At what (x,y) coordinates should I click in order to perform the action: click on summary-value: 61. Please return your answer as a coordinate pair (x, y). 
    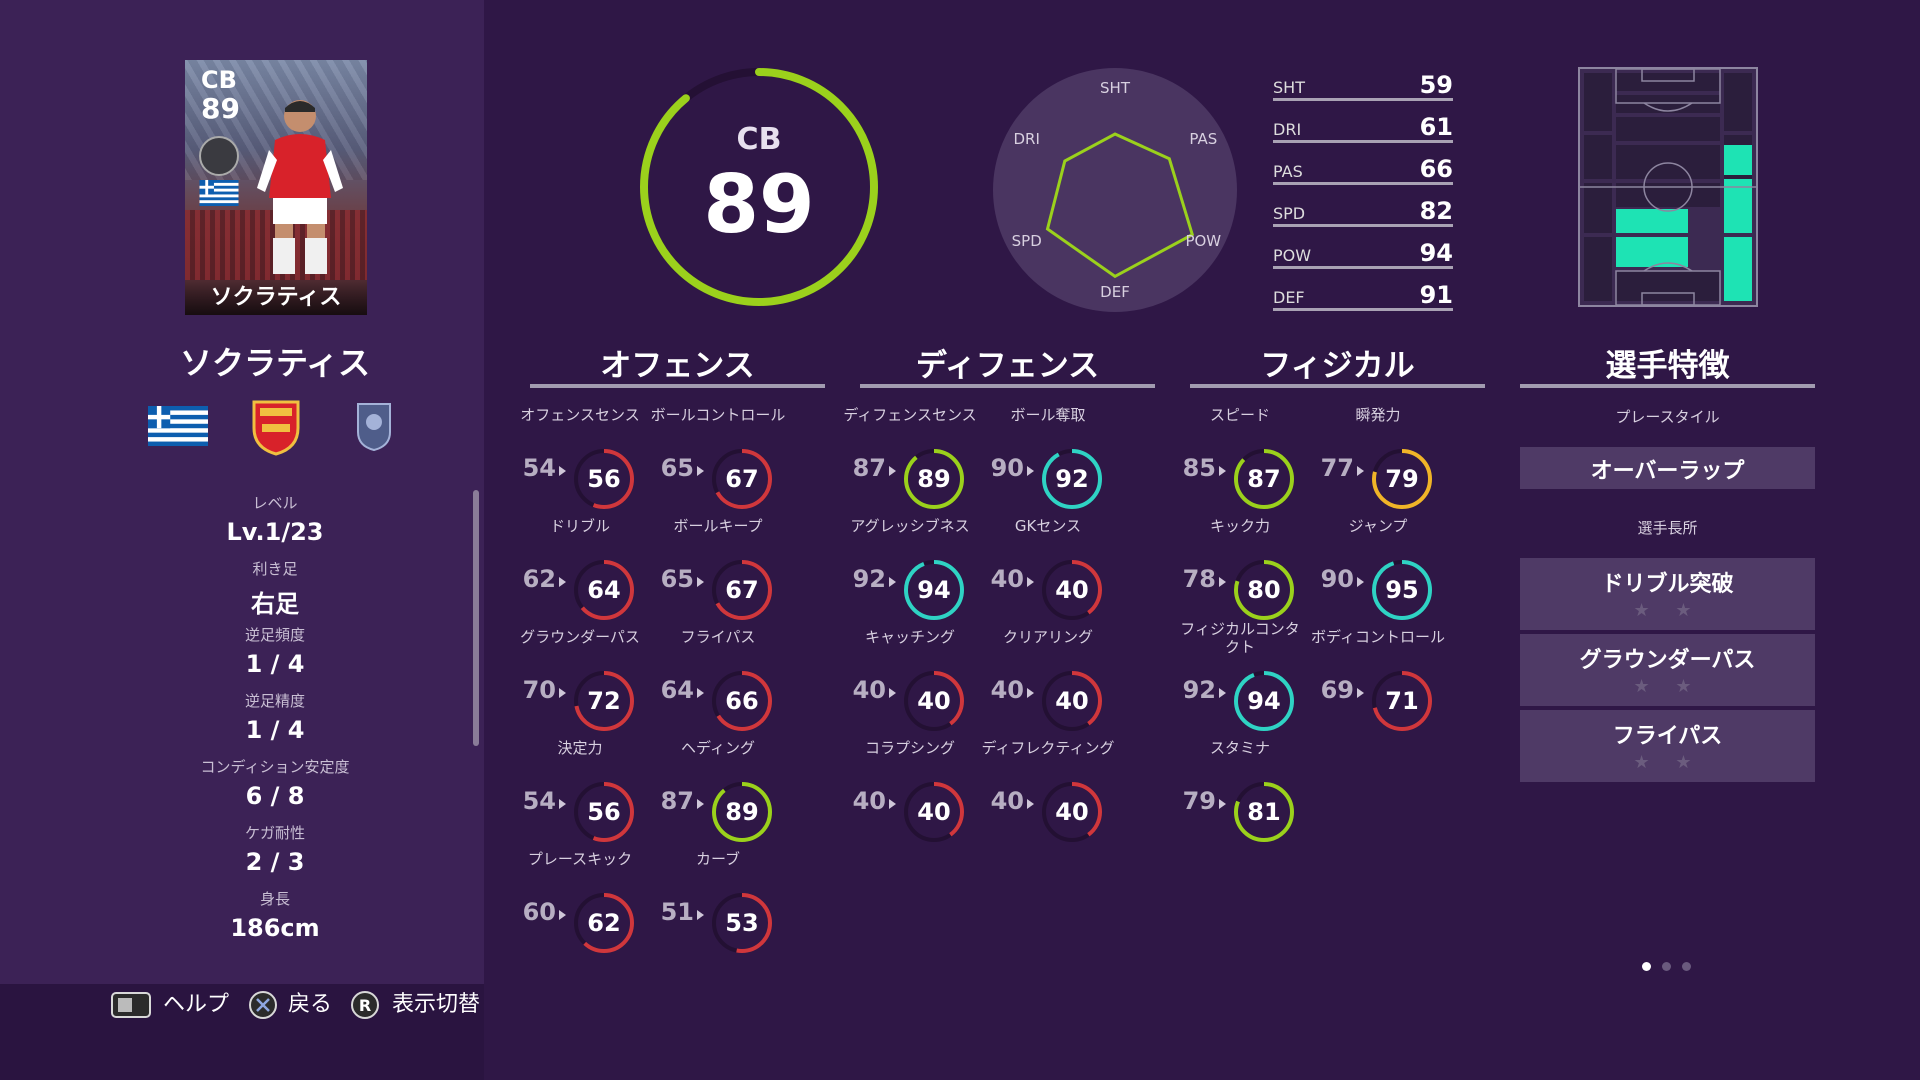
    Looking at the image, I should click on (1436, 127).